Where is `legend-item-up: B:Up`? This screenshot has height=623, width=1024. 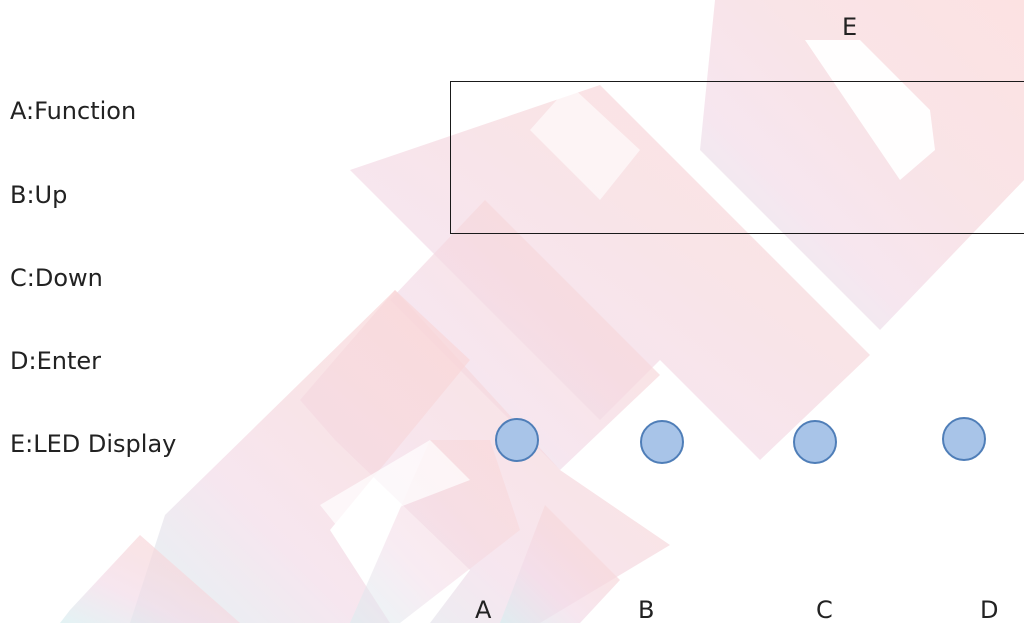 legend-item-up: B:Up is located at coordinates (39, 195).